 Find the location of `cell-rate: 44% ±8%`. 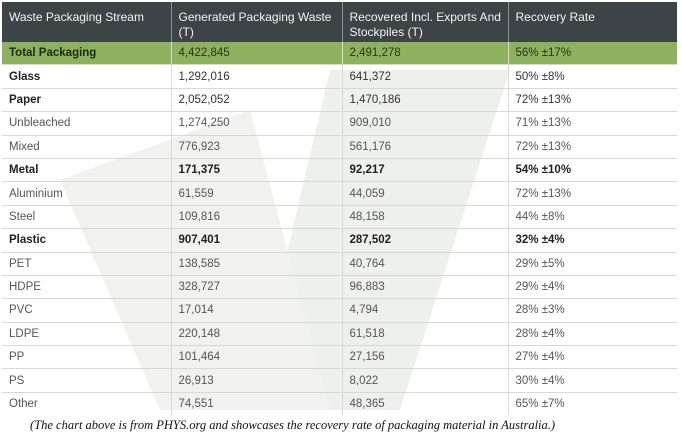

cell-rate: 44% ±8% is located at coordinates (592, 216).